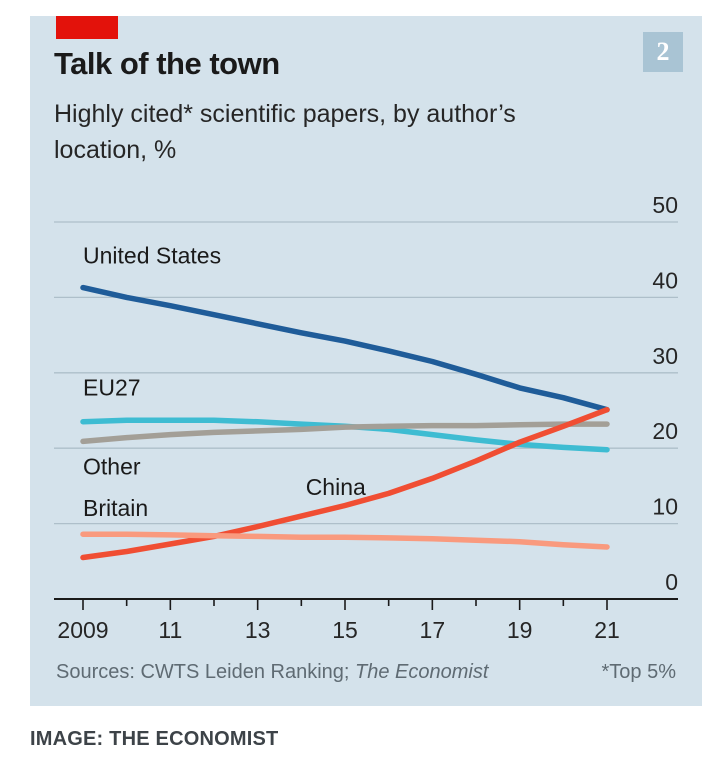 This screenshot has height=758, width=718. I want to click on x-tick-label: 2009, so click(82, 630).